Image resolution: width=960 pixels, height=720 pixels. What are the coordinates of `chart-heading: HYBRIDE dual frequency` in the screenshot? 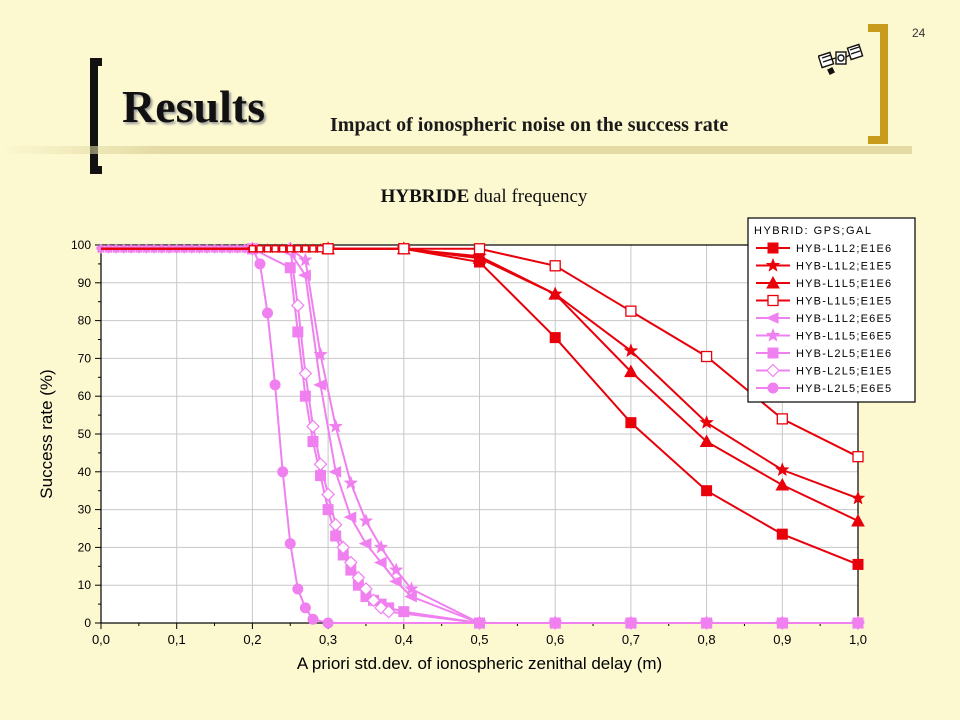 It's located at (480, 197).